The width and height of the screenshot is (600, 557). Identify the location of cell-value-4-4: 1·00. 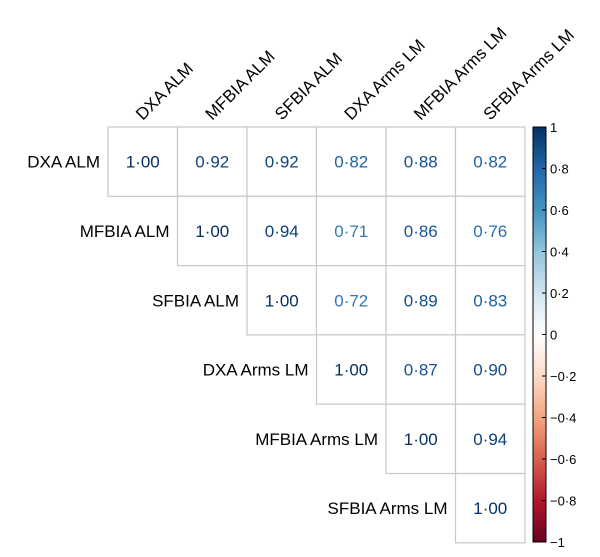
(421, 439).